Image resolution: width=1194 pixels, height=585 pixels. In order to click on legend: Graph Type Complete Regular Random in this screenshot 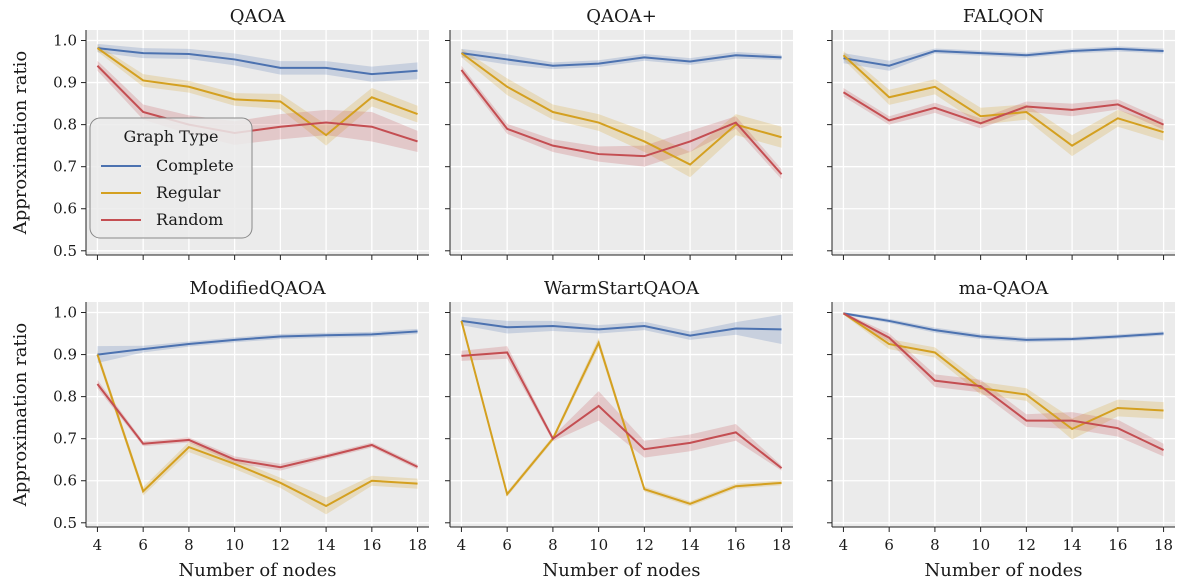, I will do `click(171, 178)`.